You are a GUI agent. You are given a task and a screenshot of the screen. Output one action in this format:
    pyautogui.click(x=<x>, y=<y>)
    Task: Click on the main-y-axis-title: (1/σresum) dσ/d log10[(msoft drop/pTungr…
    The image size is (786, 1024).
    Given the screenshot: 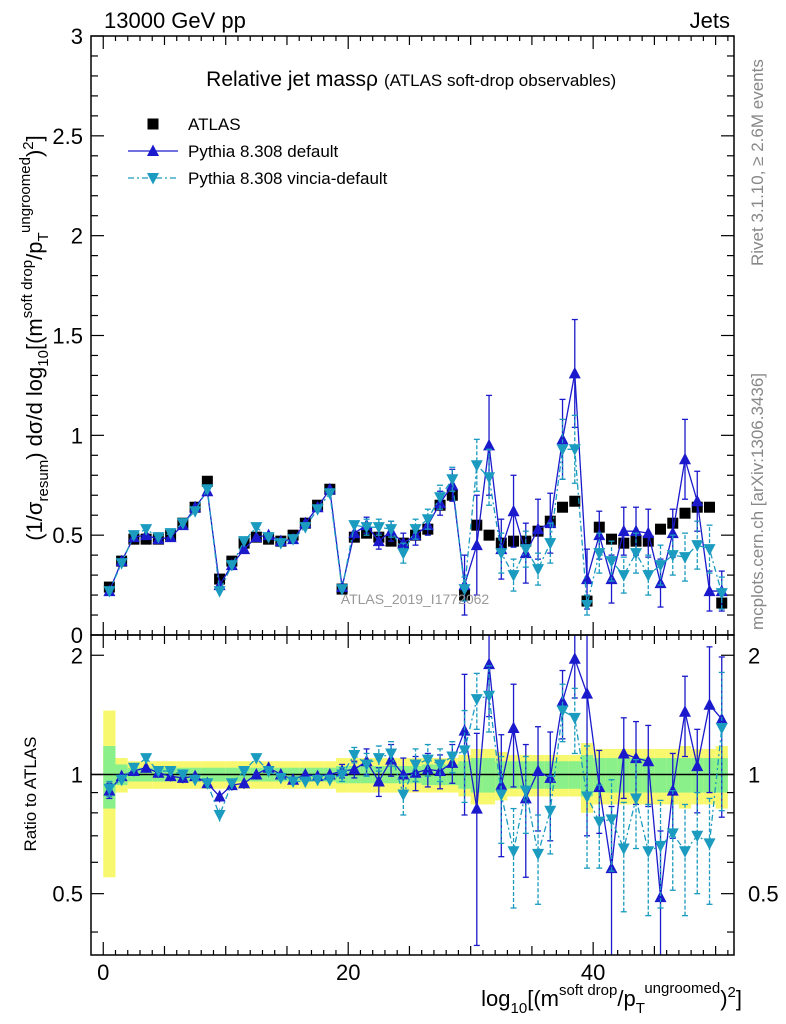 What is the action you would take?
    pyautogui.click(x=34, y=338)
    